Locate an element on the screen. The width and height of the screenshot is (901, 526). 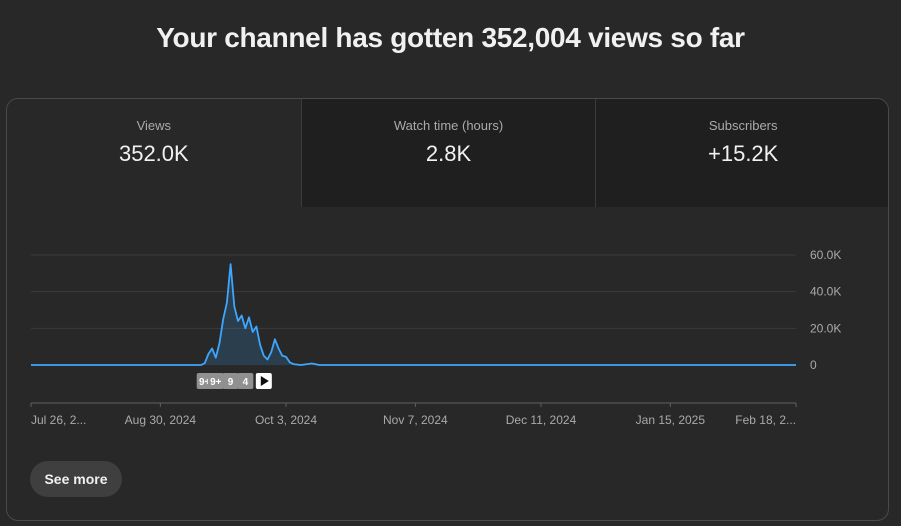
tab-value: +15.2K is located at coordinates (743, 153).